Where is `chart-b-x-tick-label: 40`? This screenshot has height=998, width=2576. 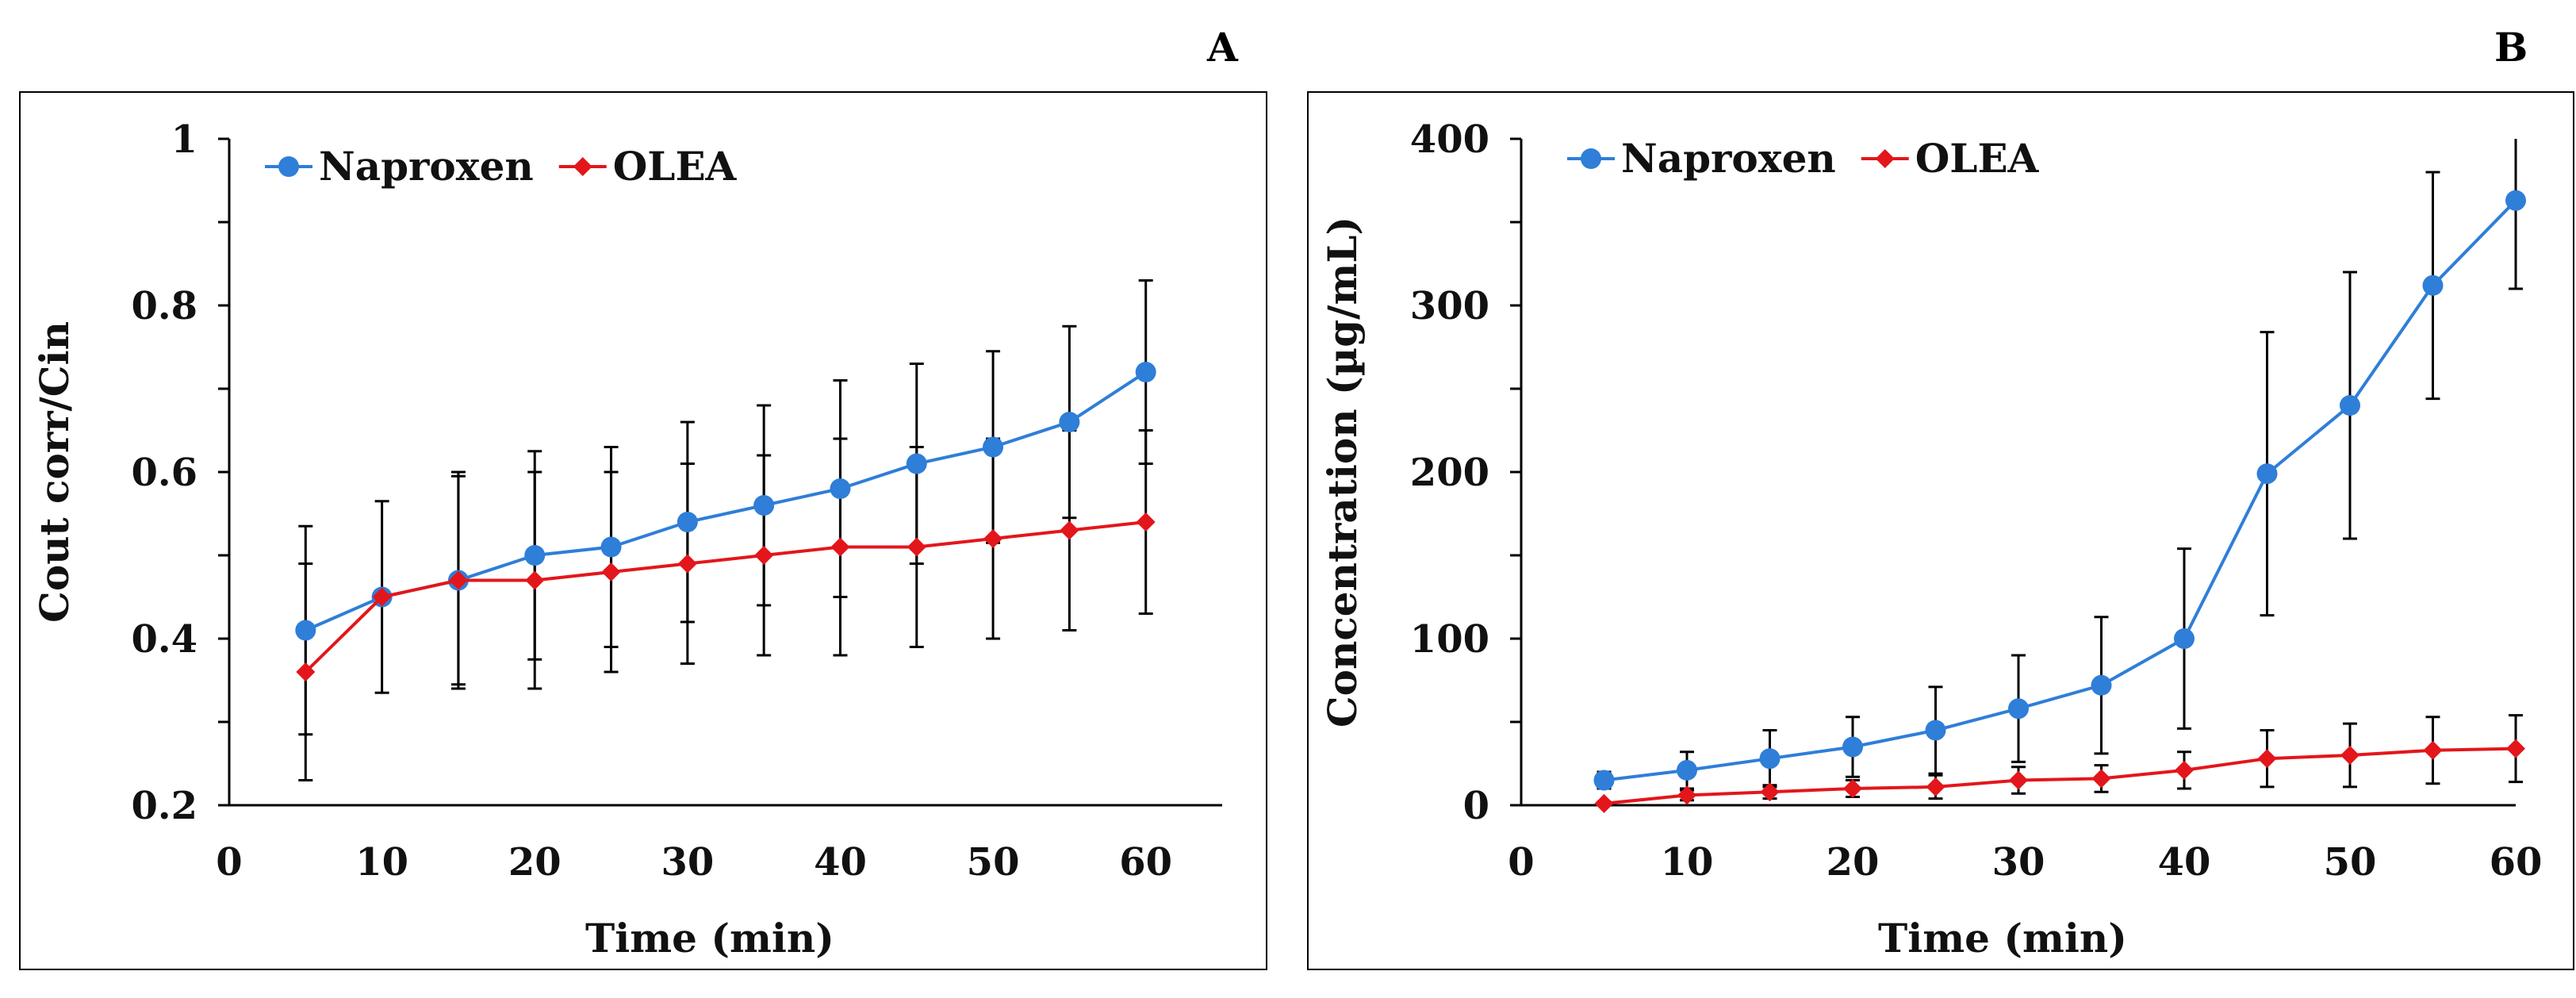
chart-b-x-tick-label: 40 is located at coordinates (2184, 862).